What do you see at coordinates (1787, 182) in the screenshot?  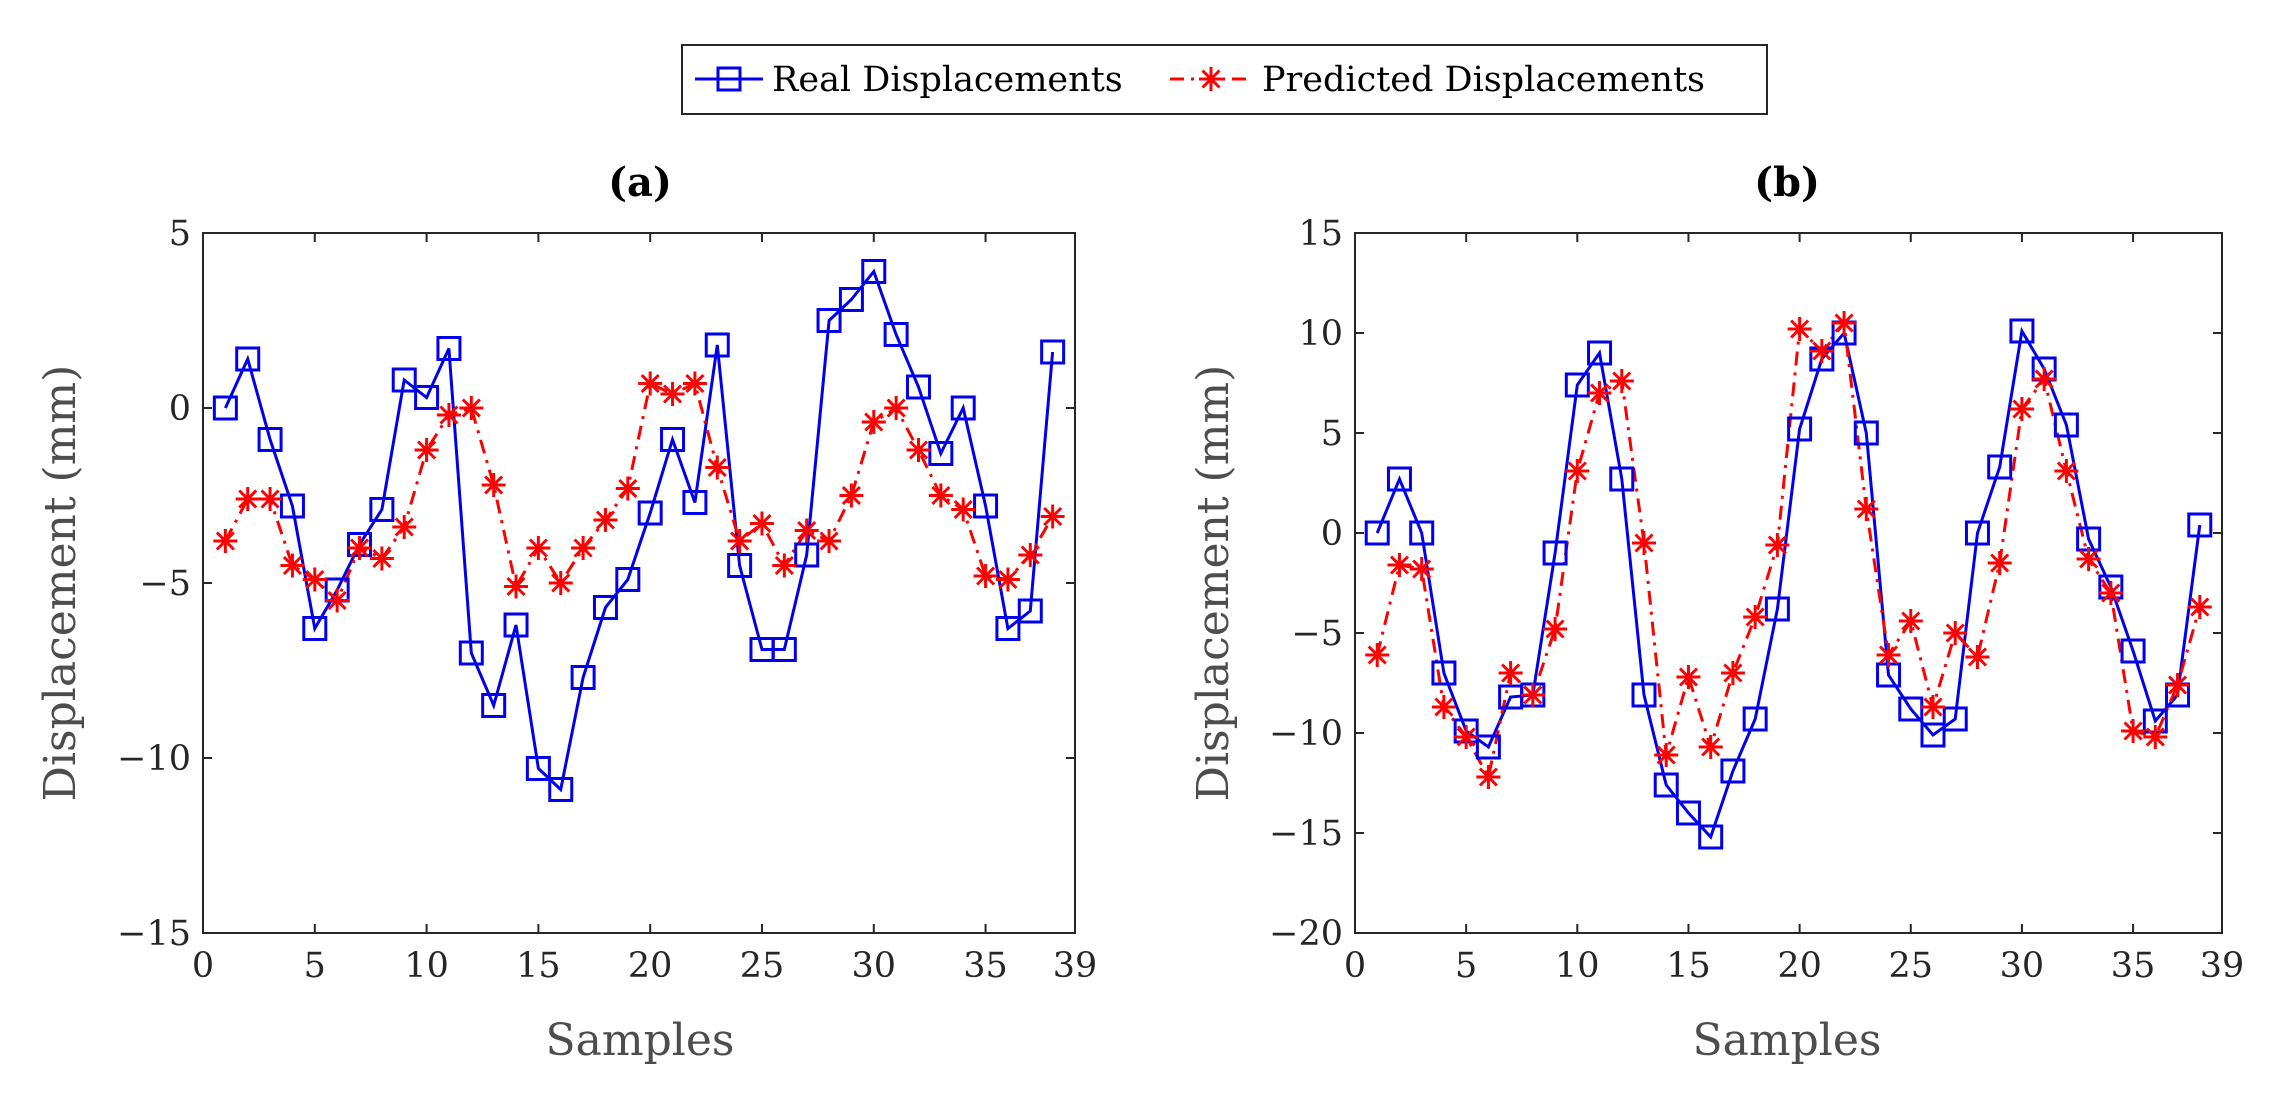 I see `panel-b-title: (b)` at bounding box center [1787, 182].